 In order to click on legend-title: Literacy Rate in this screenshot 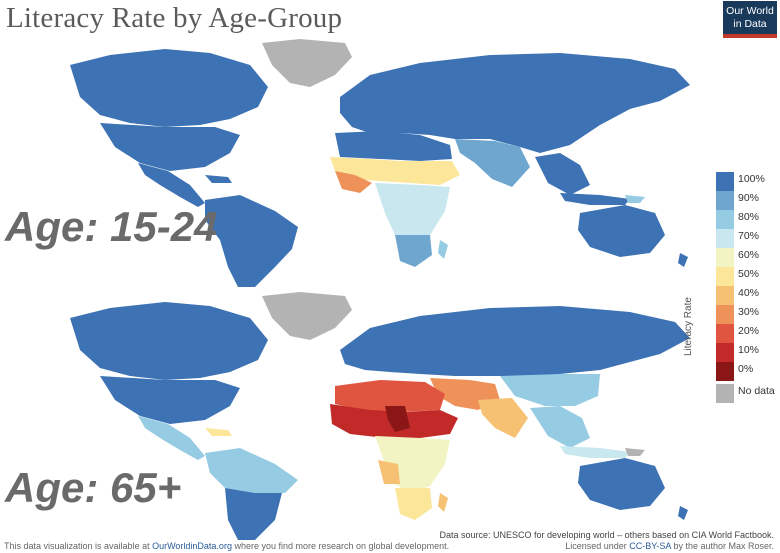, I will do `click(688, 326)`.